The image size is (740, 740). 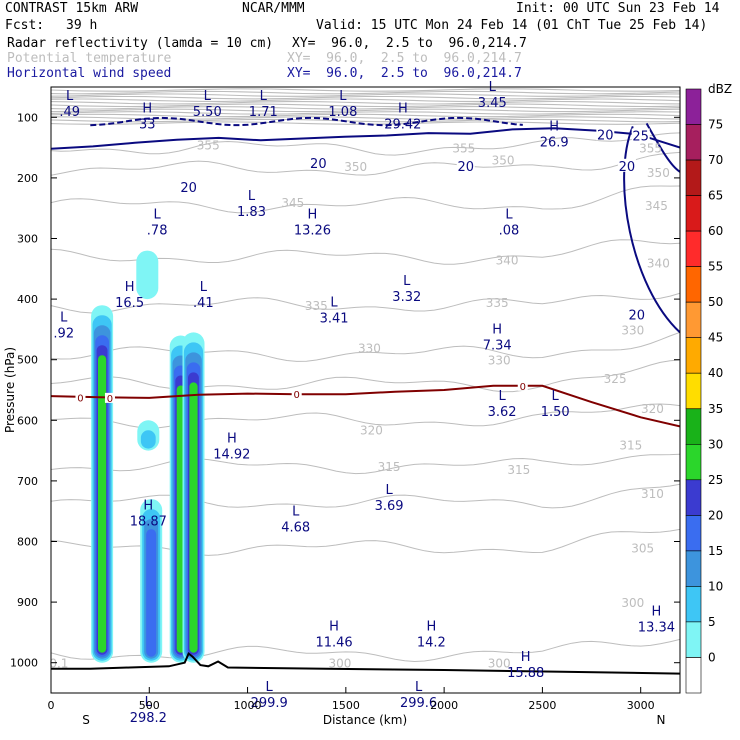 I want to click on x-tick-label: 500, so click(x=149, y=705).